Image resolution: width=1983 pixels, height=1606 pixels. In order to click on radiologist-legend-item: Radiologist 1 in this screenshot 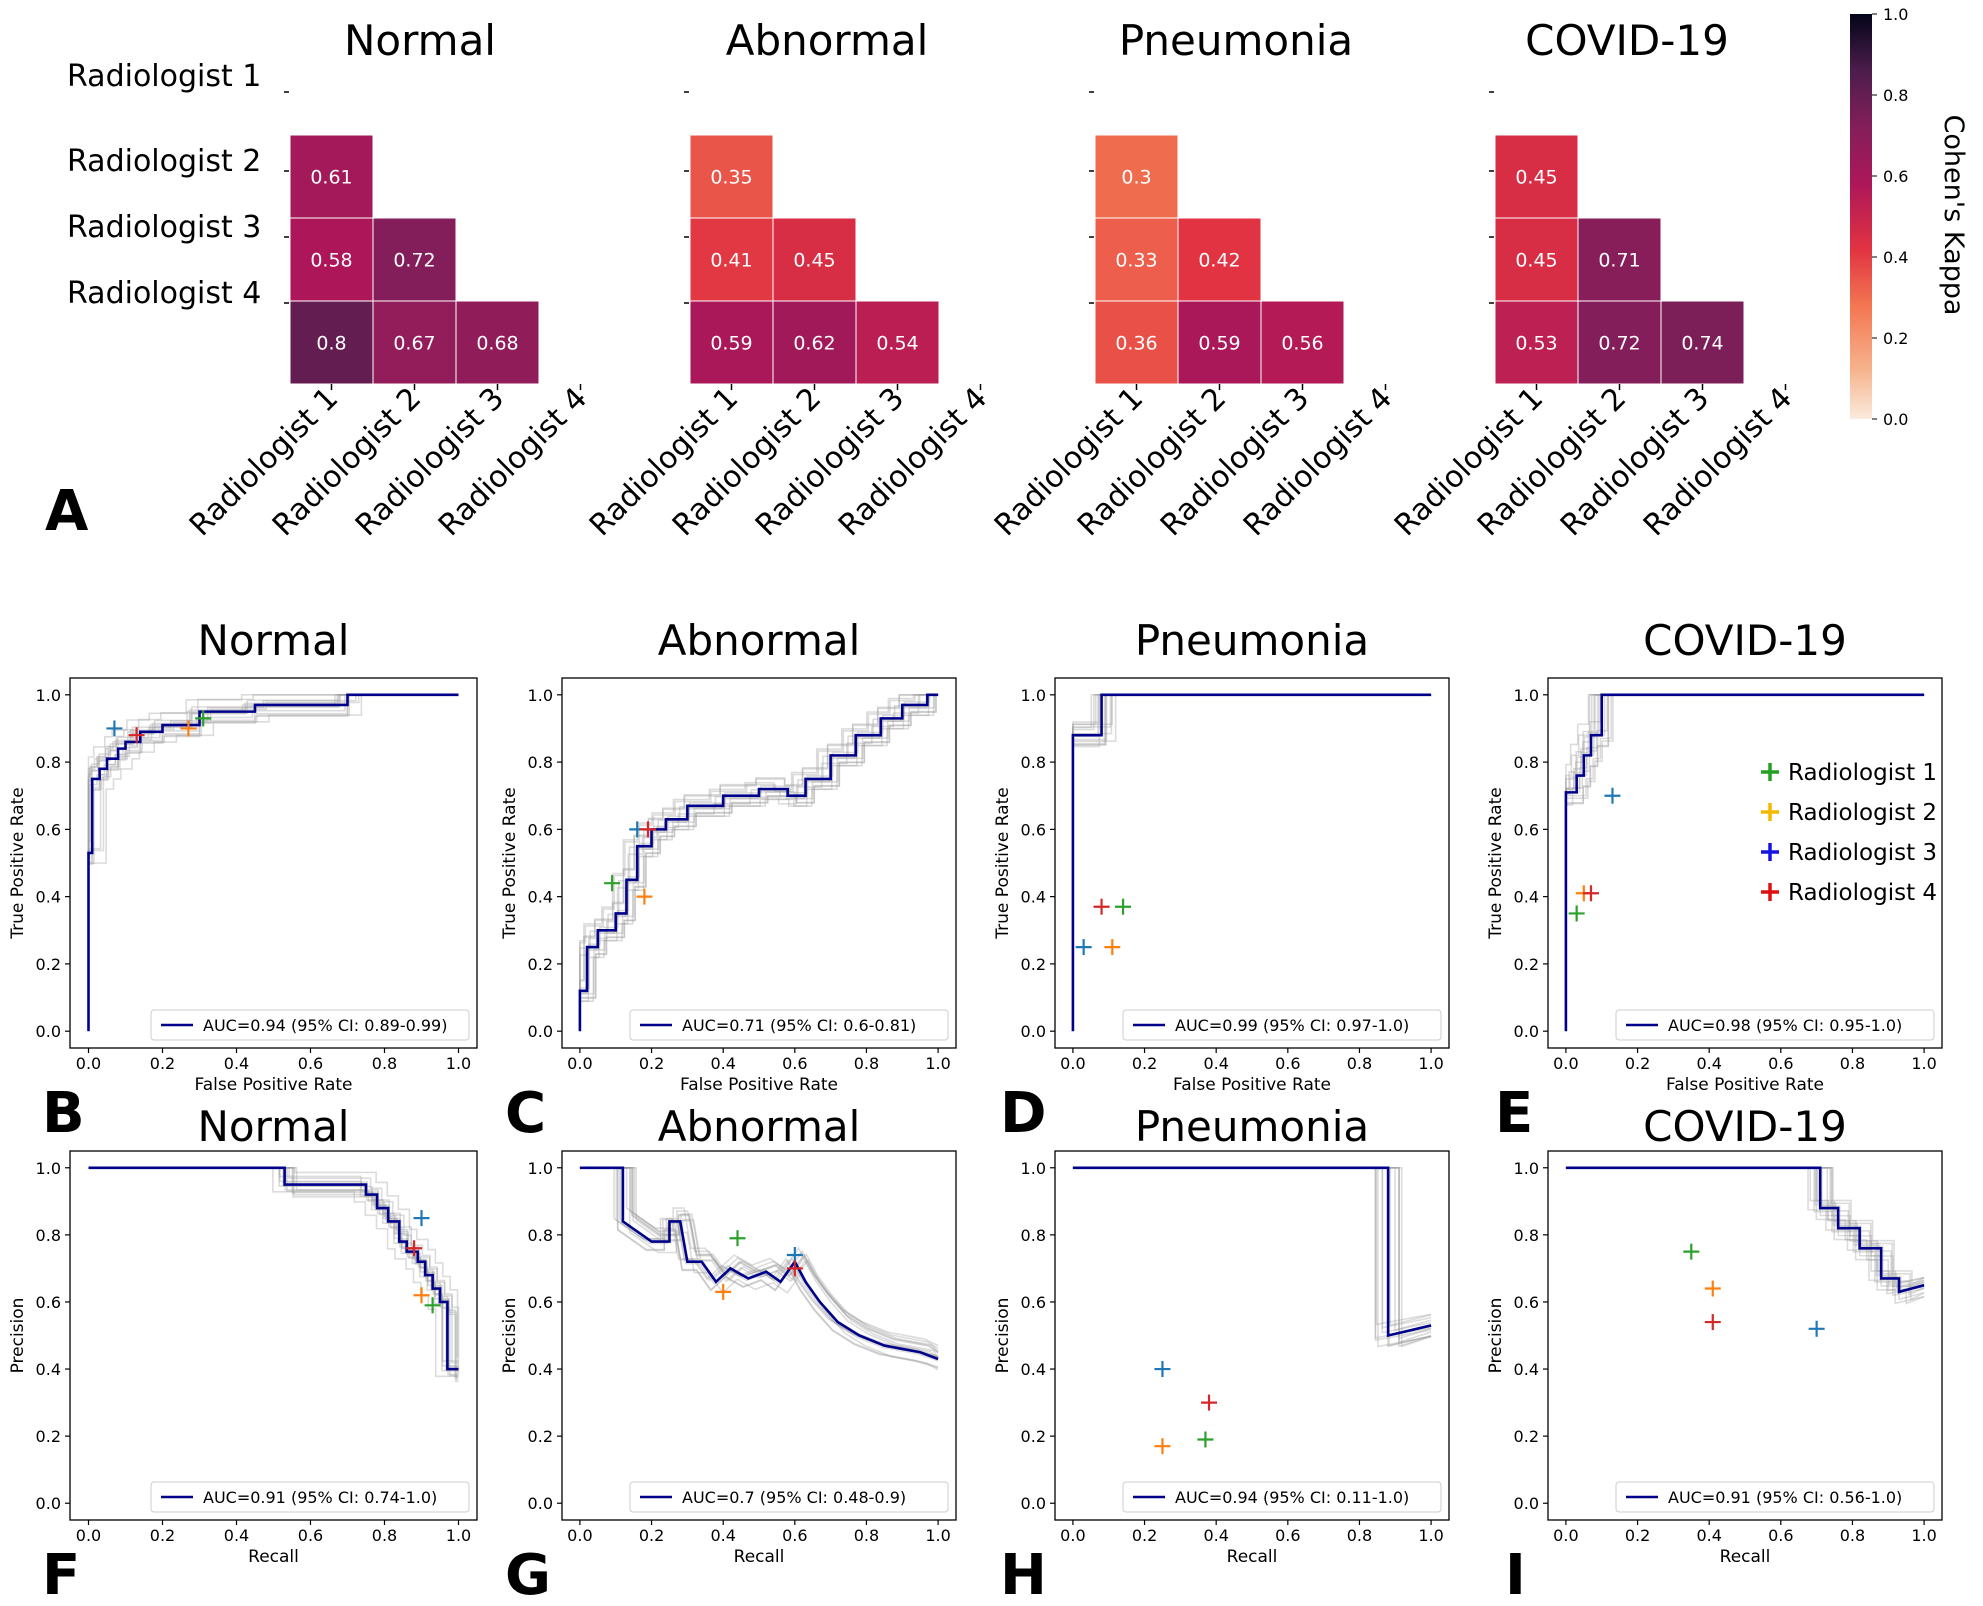, I will do `click(1849, 773)`.